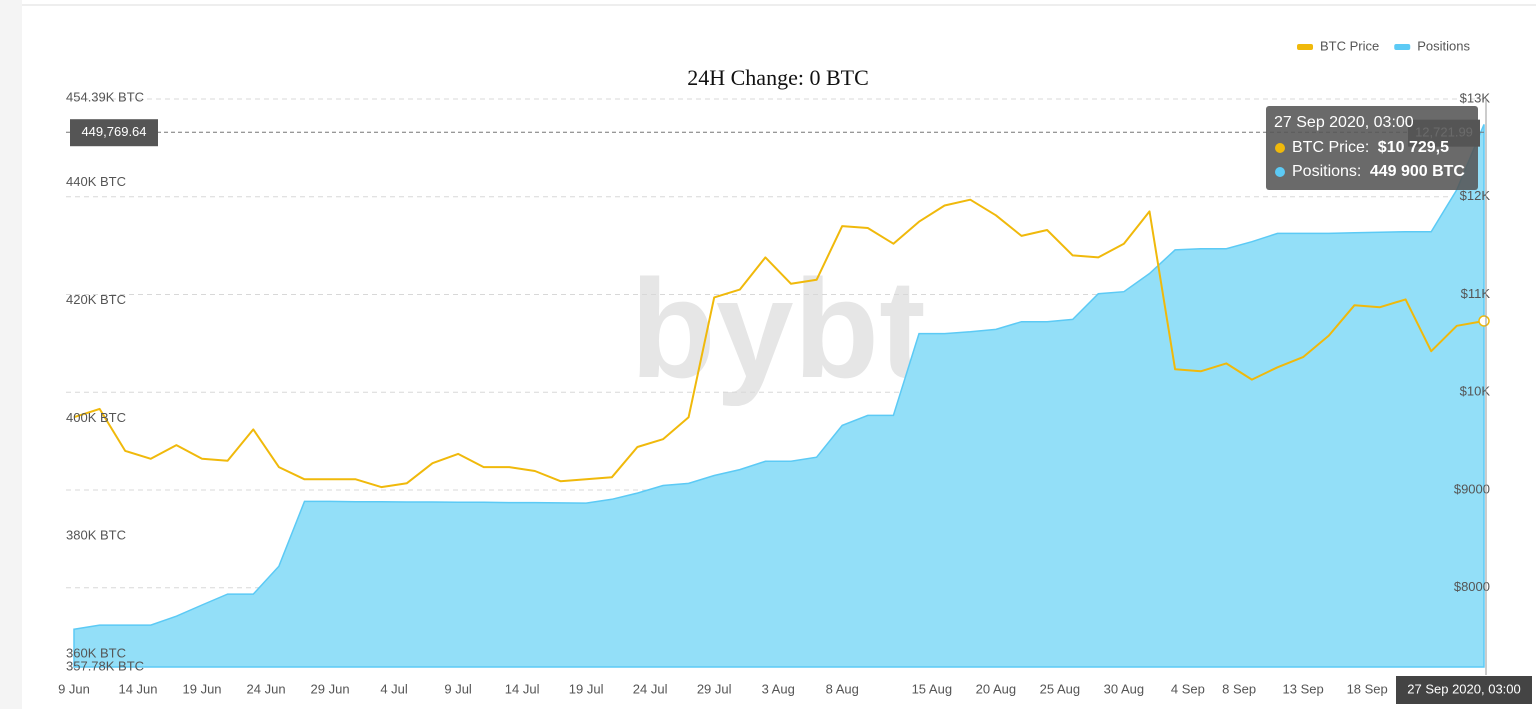 This screenshot has height=709, width=1536. Describe the element at coordinates (1060, 688) in the screenshot. I see `x-tick-label: 25 Aug` at that location.